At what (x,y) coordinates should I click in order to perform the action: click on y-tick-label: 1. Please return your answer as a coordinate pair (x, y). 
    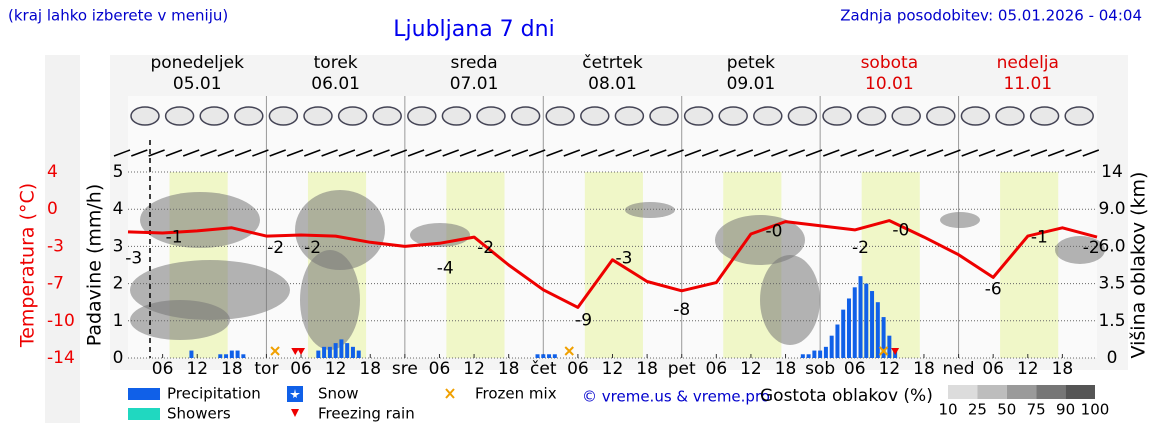
    Looking at the image, I should click on (118, 321).